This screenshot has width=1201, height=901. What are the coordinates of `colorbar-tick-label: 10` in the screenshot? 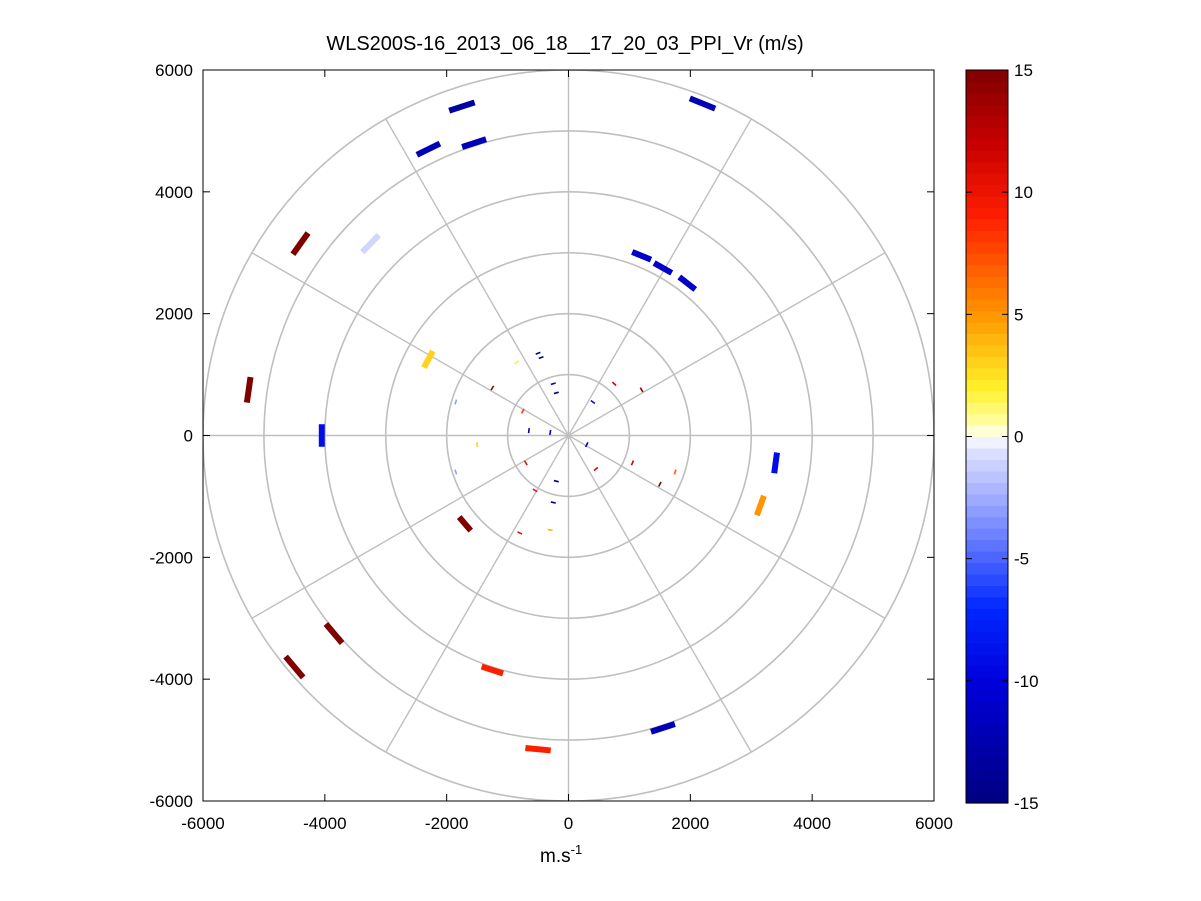 It's located at (1023, 192).